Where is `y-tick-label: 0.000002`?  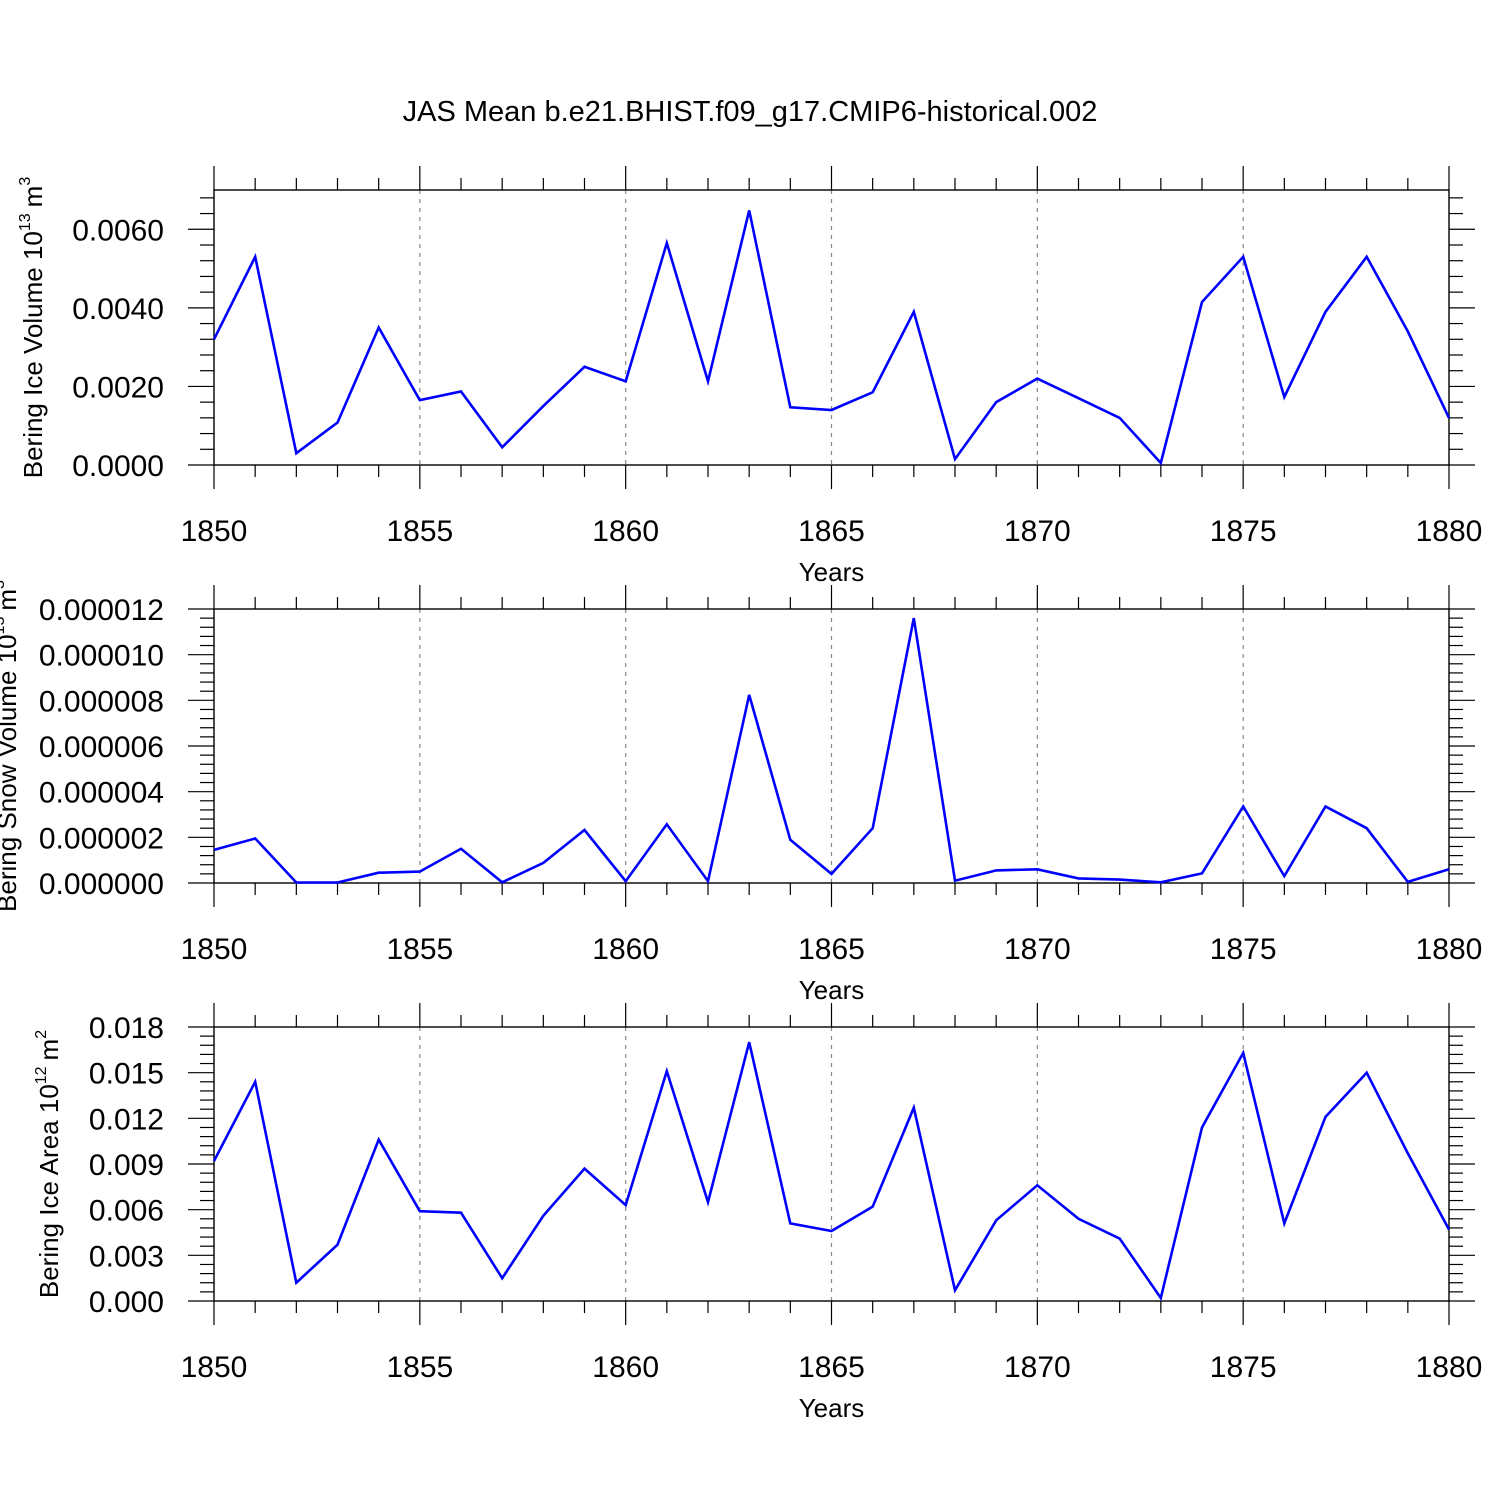
y-tick-label: 0.000002 is located at coordinates (101, 838).